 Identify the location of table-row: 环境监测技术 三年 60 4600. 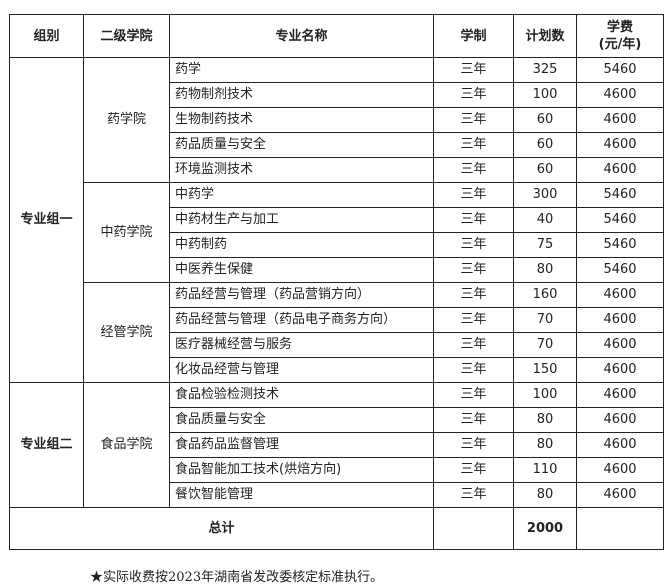
(337, 170).